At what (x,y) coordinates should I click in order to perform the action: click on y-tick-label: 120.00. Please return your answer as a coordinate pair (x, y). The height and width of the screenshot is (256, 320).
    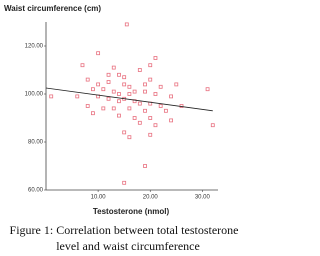
    Looking at the image, I should click on (34, 47).